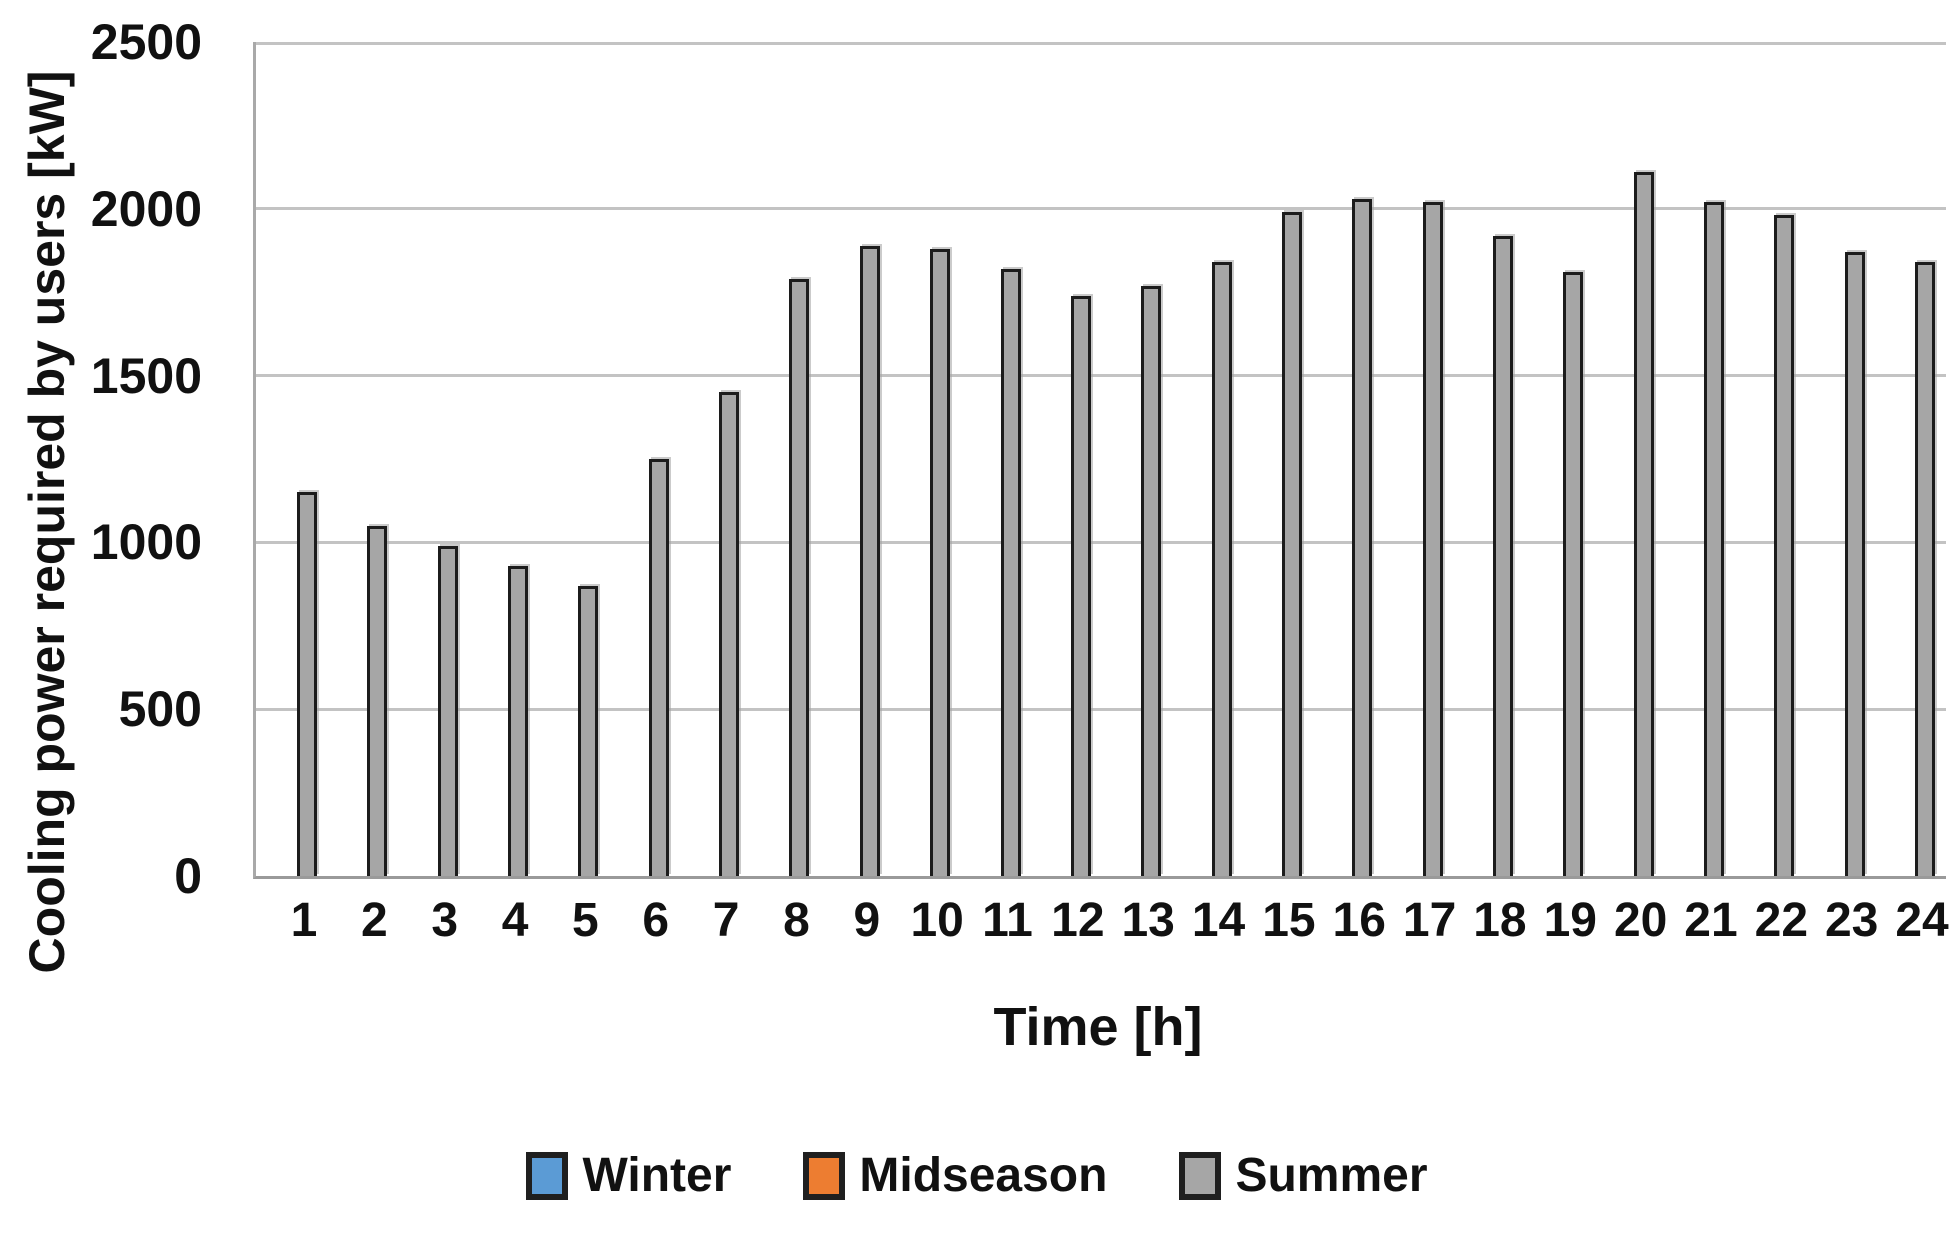 This screenshot has height=1237, width=1954. What do you see at coordinates (1200, 1176) in the screenshot?
I see `legend-swatch-summer` at bounding box center [1200, 1176].